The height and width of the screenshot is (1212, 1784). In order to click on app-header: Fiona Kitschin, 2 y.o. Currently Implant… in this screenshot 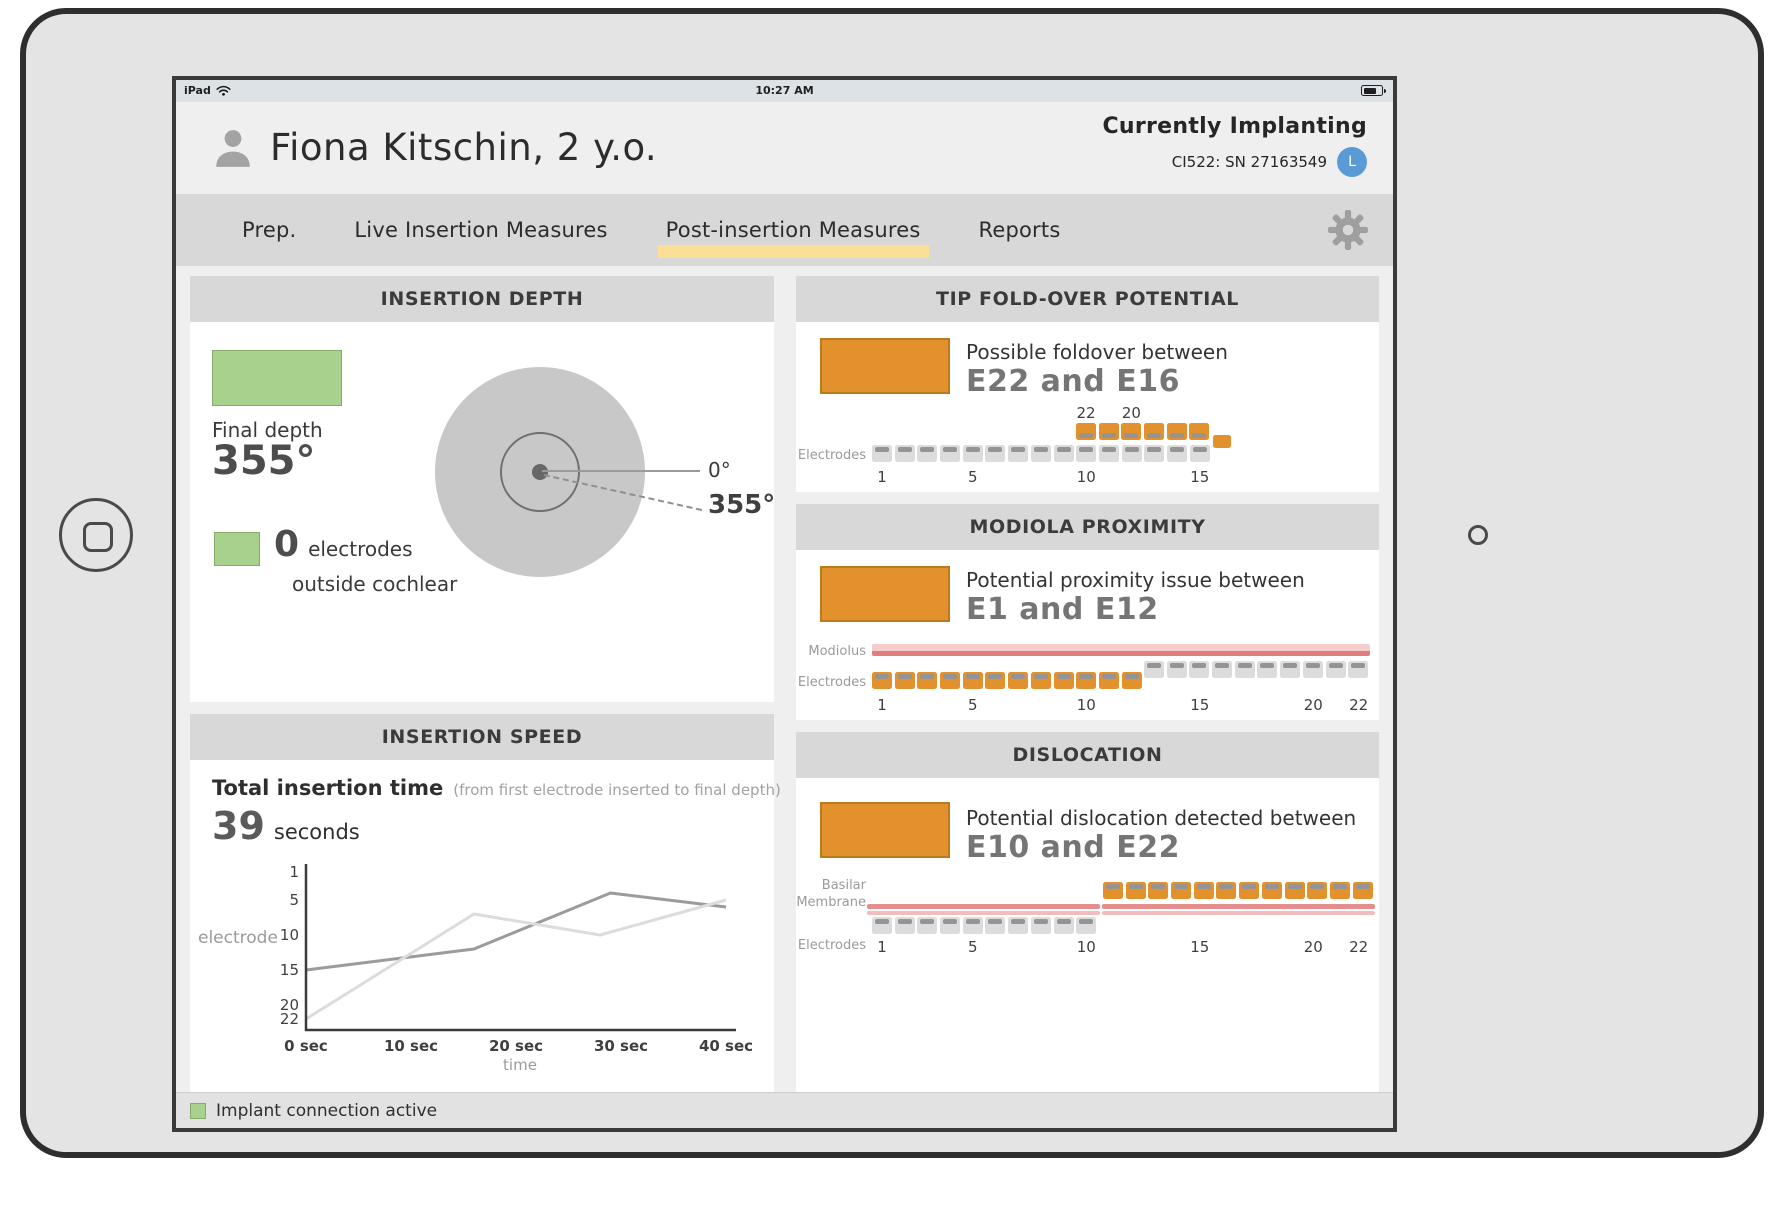, I will do `click(784, 148)`.